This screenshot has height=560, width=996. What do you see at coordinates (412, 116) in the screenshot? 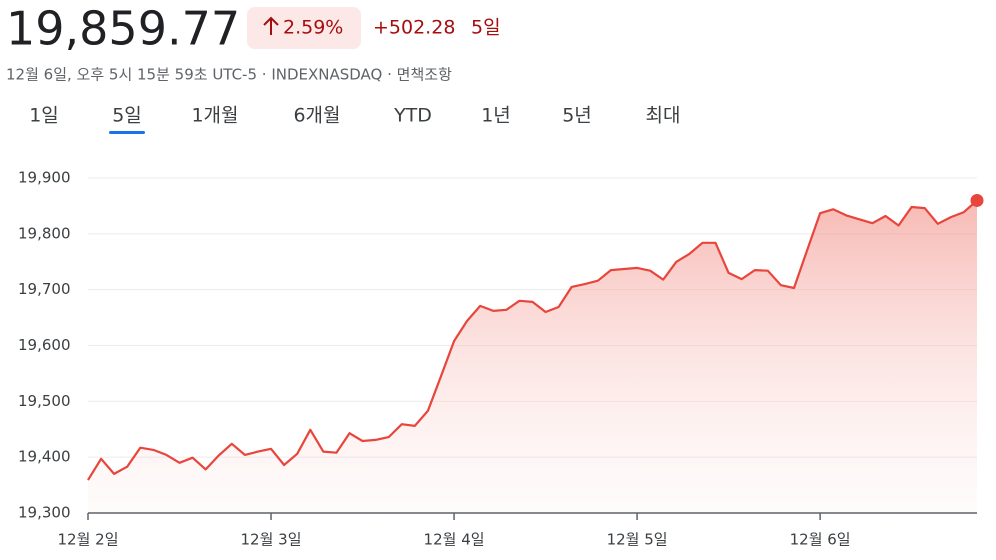
I see `tab: YTD` at bounding box center [412, 116].